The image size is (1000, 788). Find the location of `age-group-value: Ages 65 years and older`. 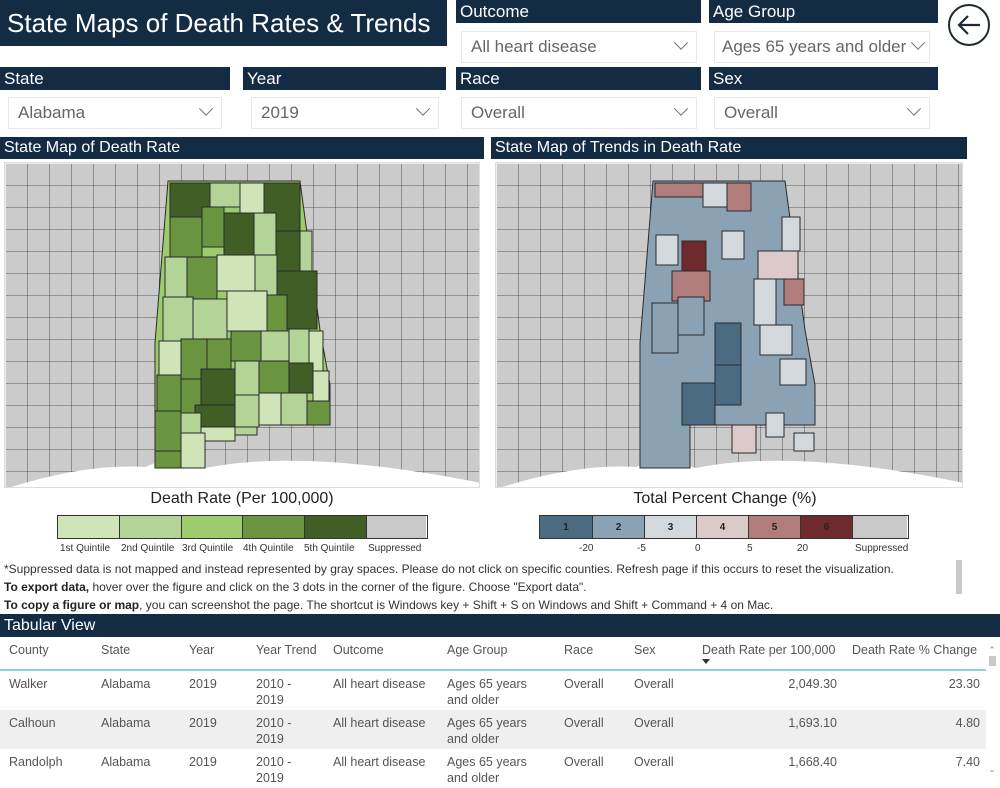

age-group-value: Ages 65 years and older is located at coordinates (814, 46).